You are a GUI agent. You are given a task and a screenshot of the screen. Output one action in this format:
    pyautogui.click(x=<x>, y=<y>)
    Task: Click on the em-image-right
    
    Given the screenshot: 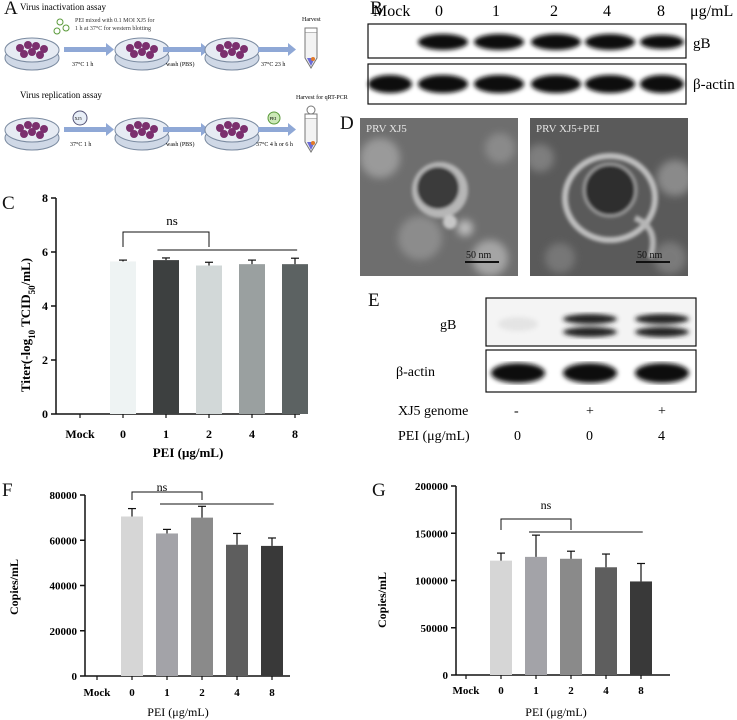 What is the action you would take?
    pyautogui.click(x=609, y=197)
    